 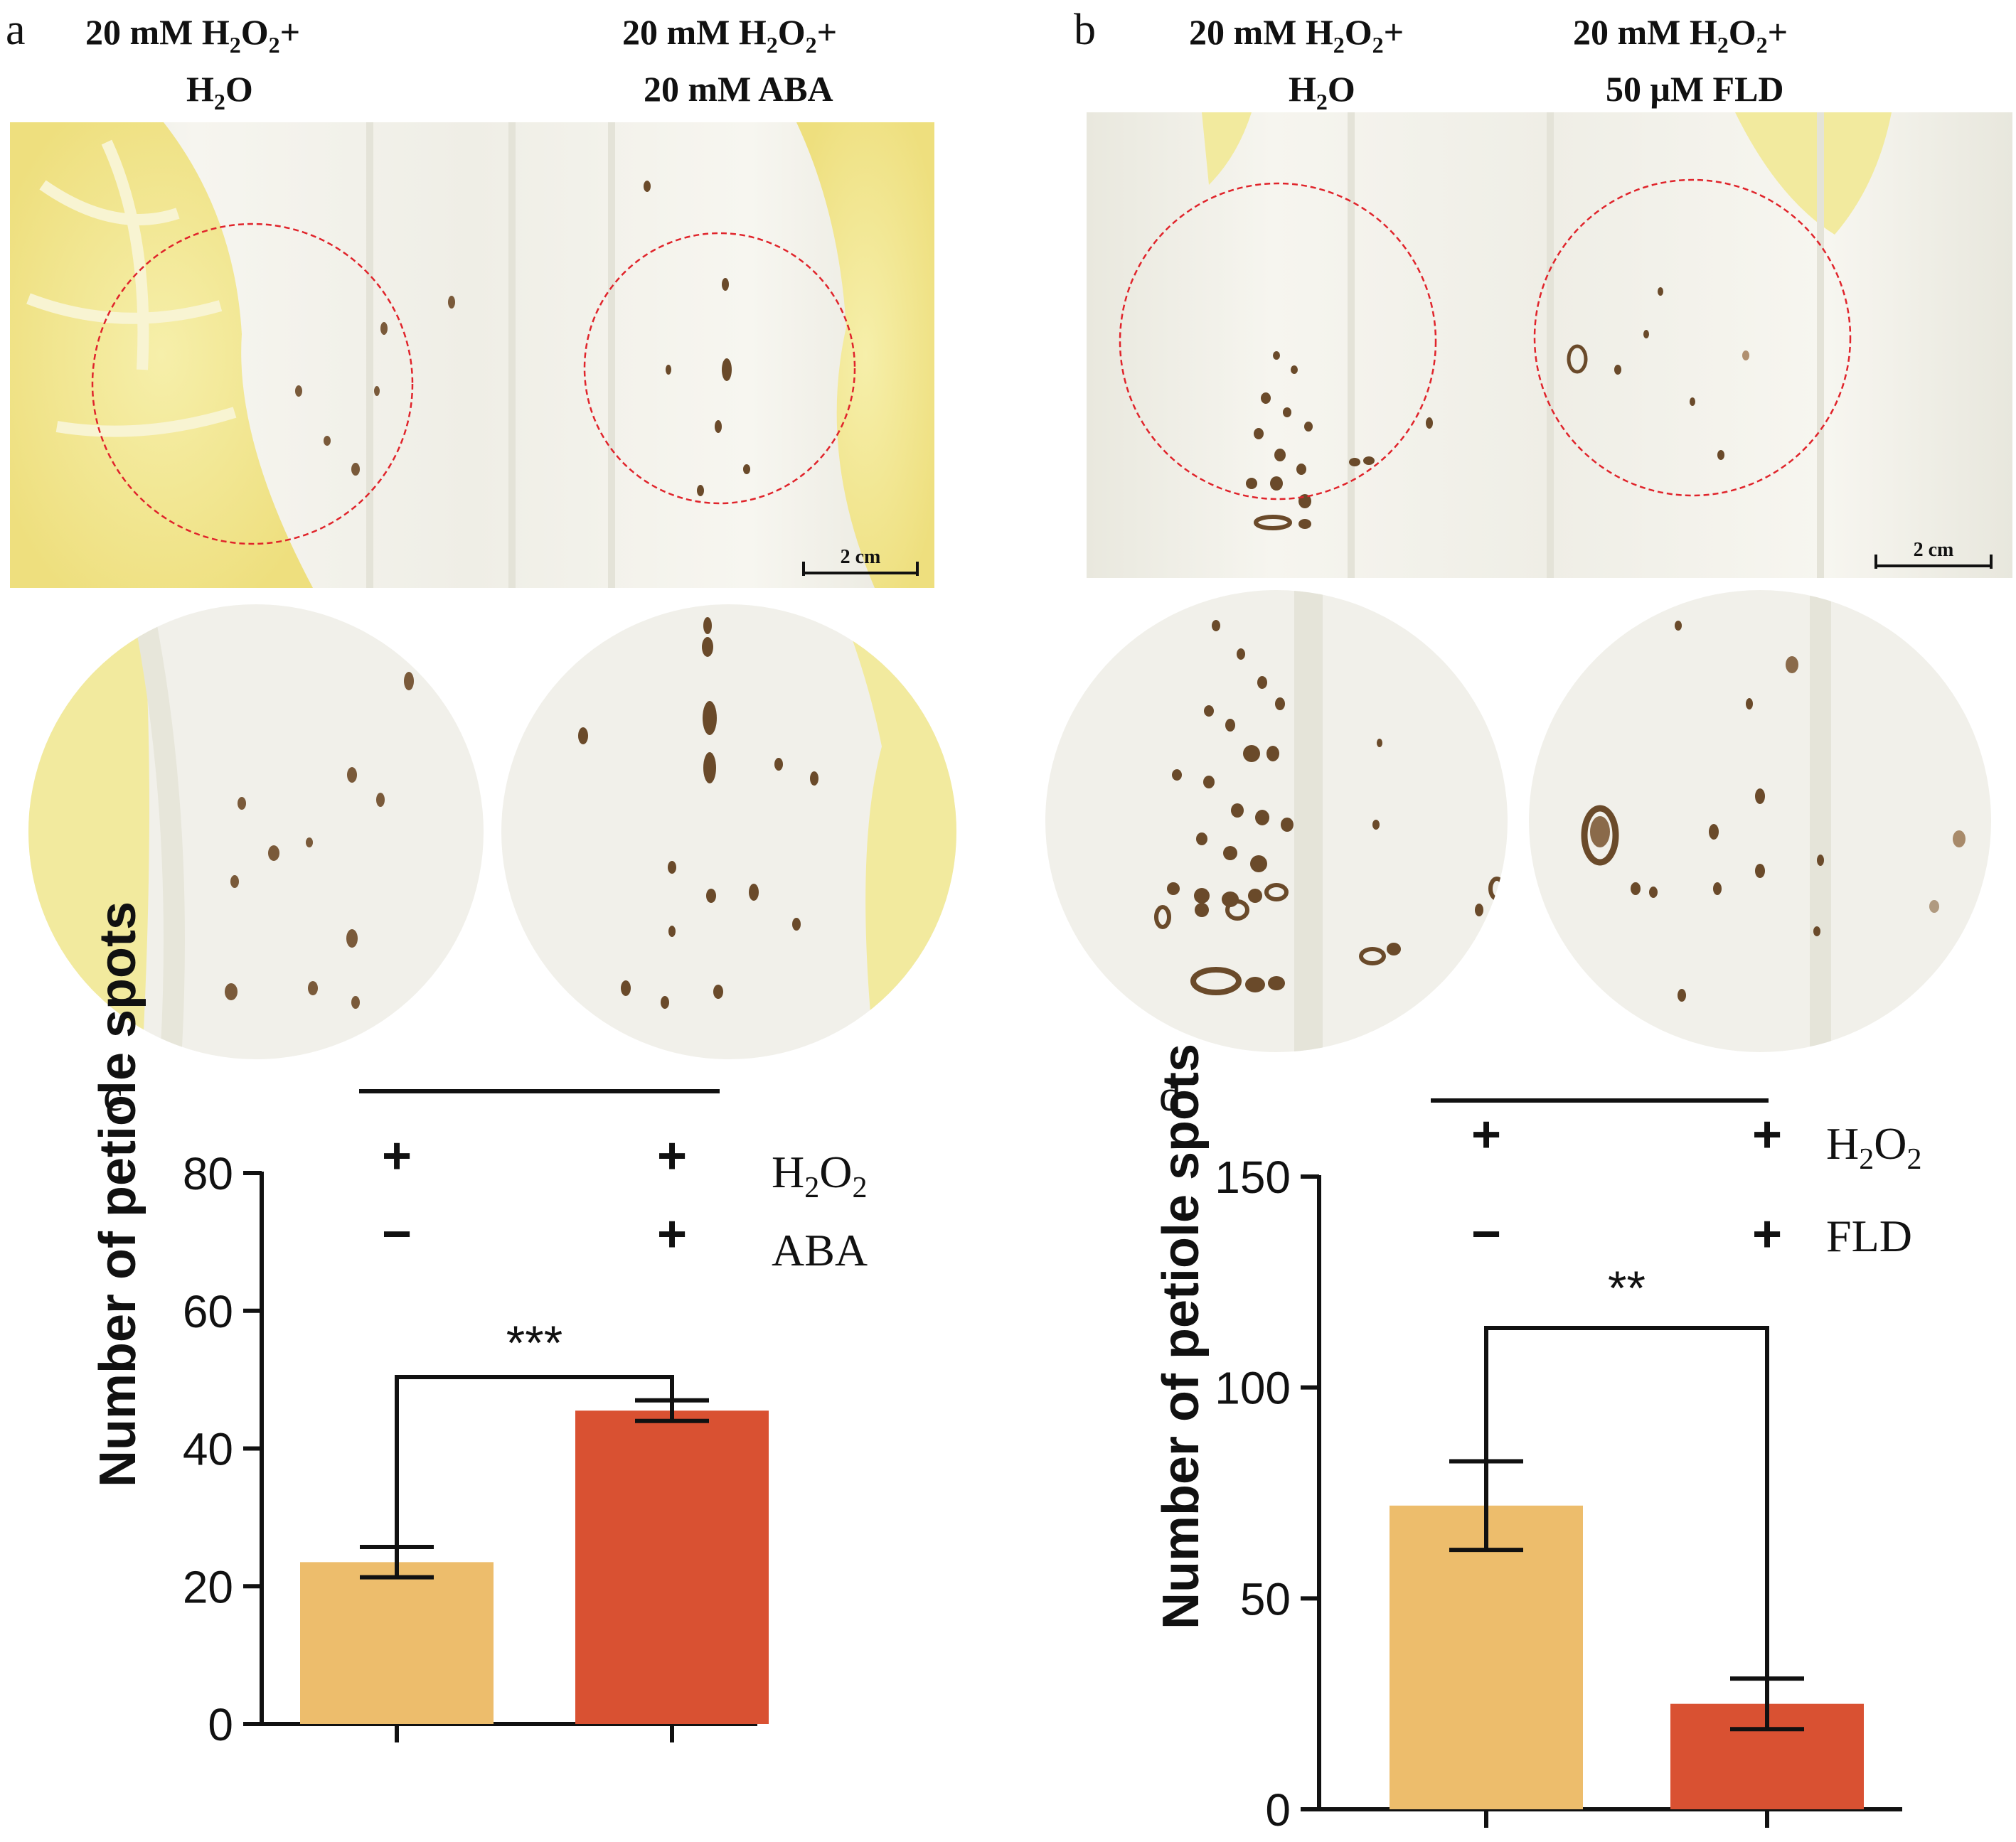 What do you see at coordinates (1627, 1288) in the screenshot?
I see `panel-d-significance-label: **` at bounding box center [1627, 1288].